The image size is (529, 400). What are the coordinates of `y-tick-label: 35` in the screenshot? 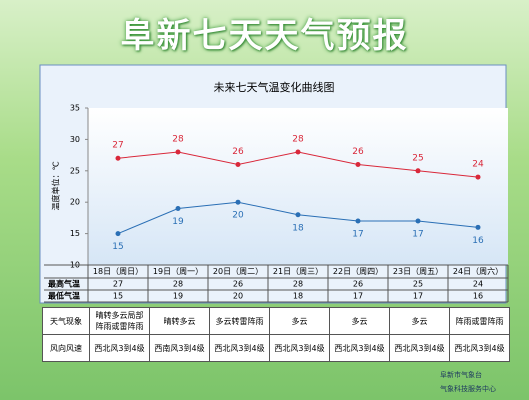 It's located at (75, 108).